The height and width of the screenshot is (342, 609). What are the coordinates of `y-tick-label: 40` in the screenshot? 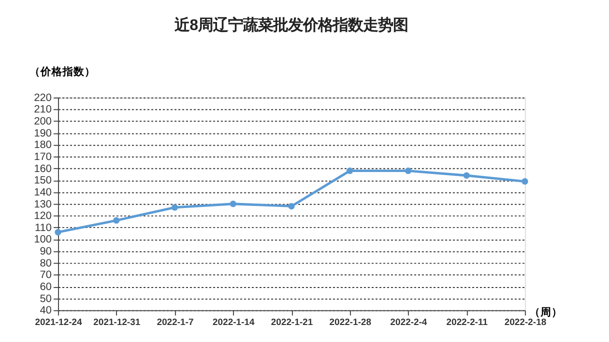 It's located at (46, 310).